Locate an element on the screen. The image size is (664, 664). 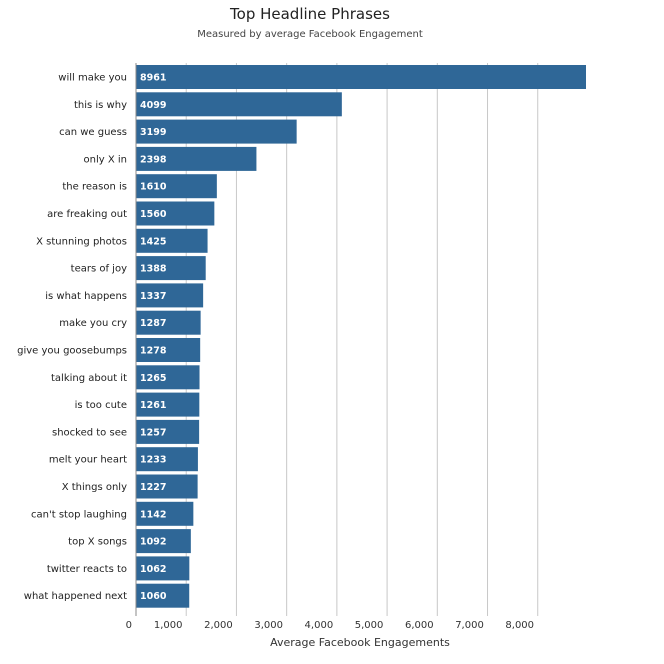
x-tick-label: 7,000 is located at coordinates (469, 625).